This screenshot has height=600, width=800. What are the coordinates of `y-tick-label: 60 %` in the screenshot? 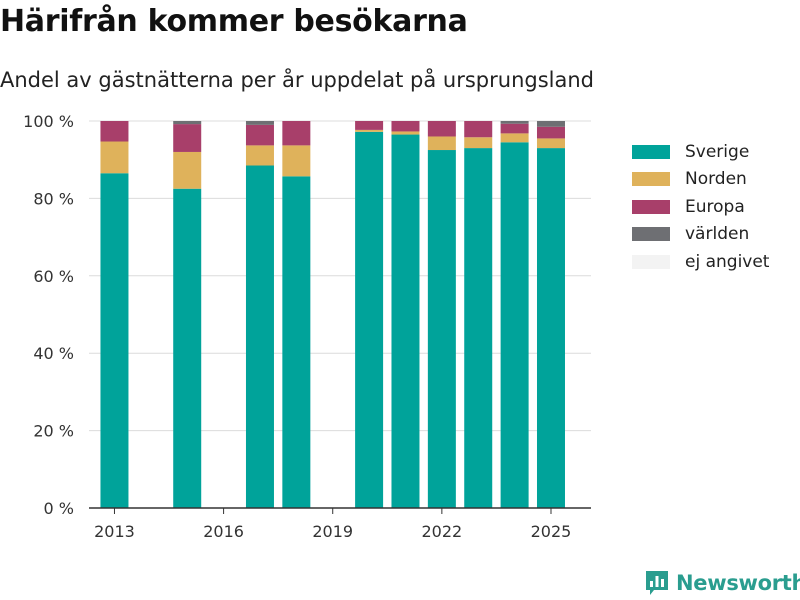 It's located at (53, 276).